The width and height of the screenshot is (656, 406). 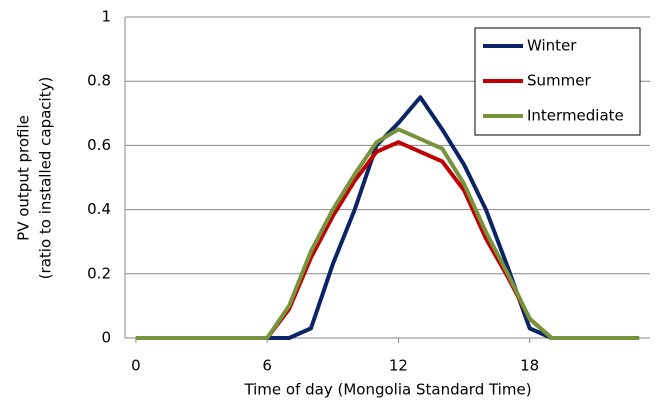 What do you see at coordinates (136, 366) in the screenshot?
I see `x-tick-label: 0` at bounding box center [136, 366].